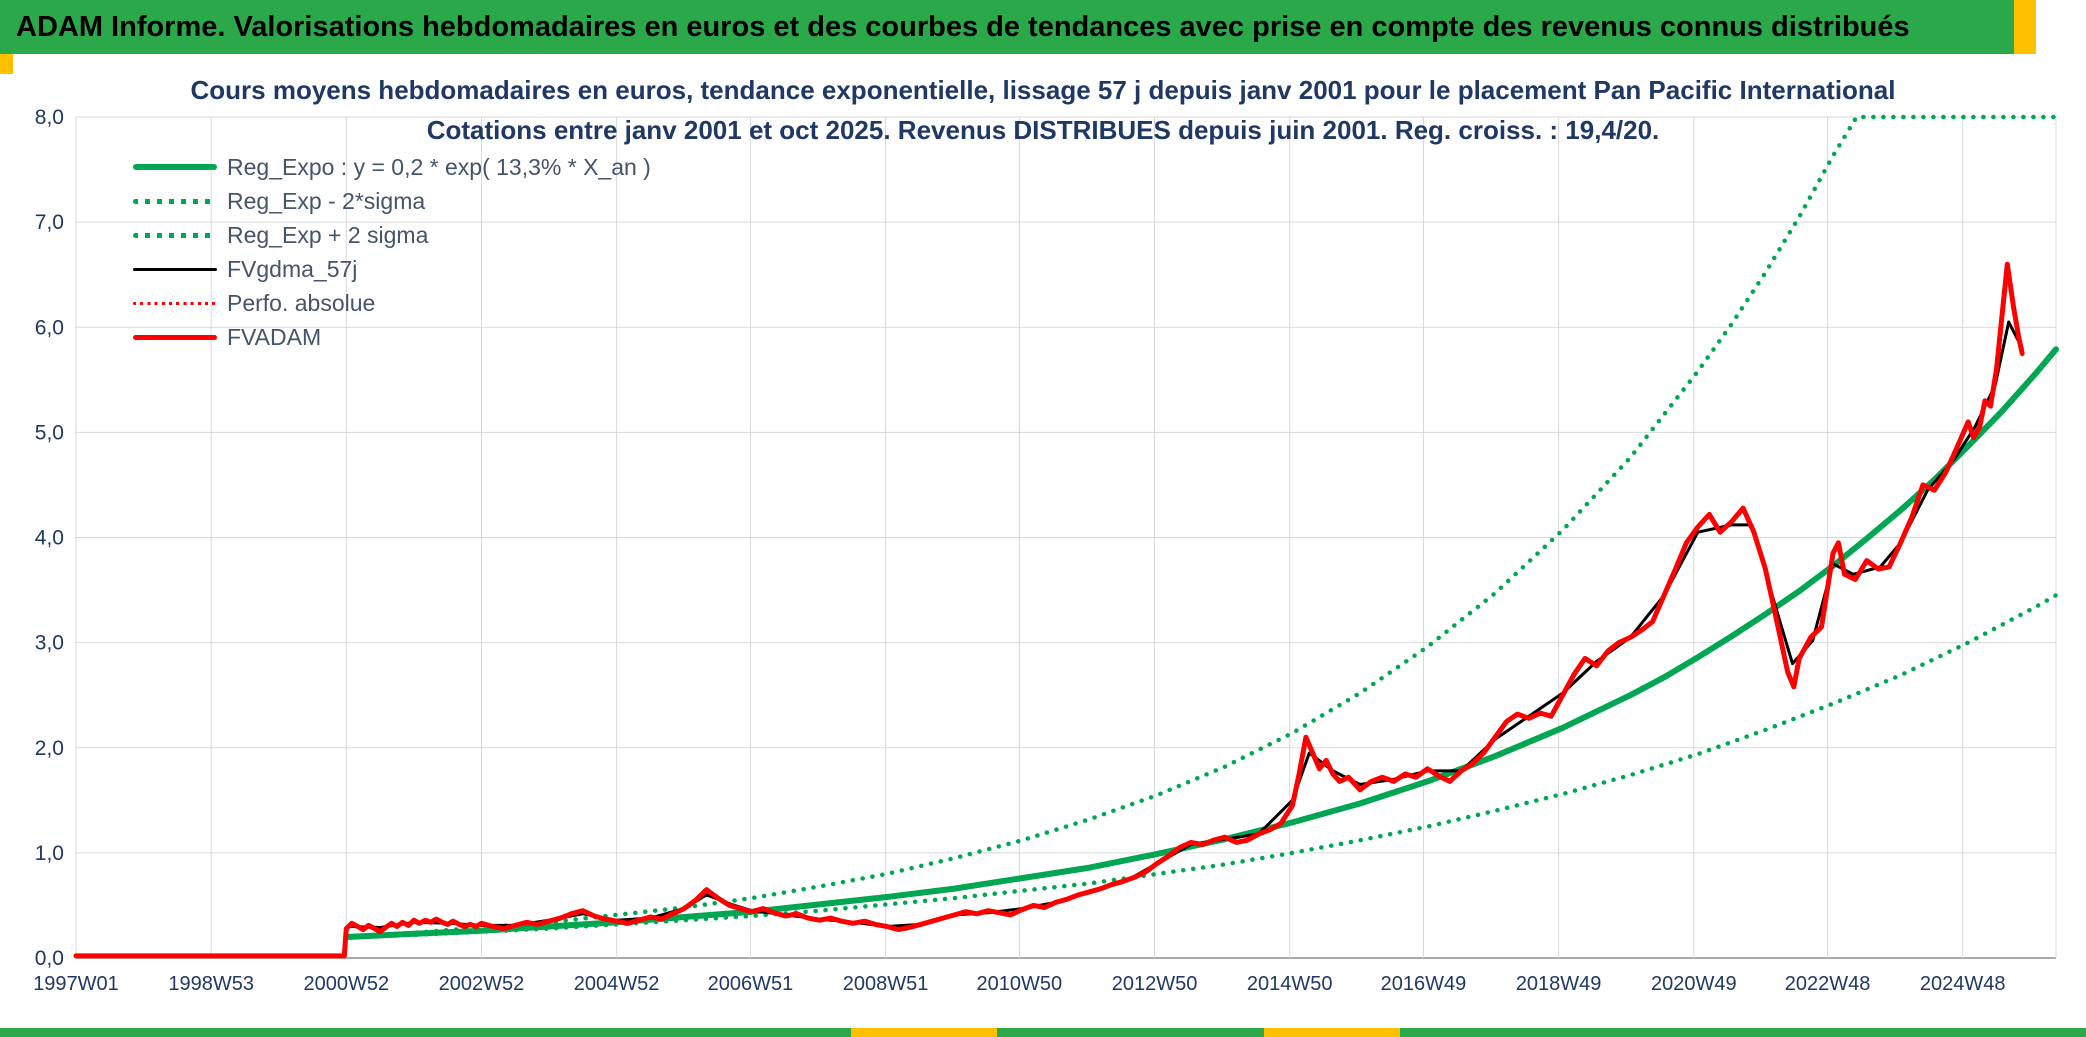  Describe the element at coordinates (49, 538) in the screenshot. I see `y-tick-label: 4,0` at that location.